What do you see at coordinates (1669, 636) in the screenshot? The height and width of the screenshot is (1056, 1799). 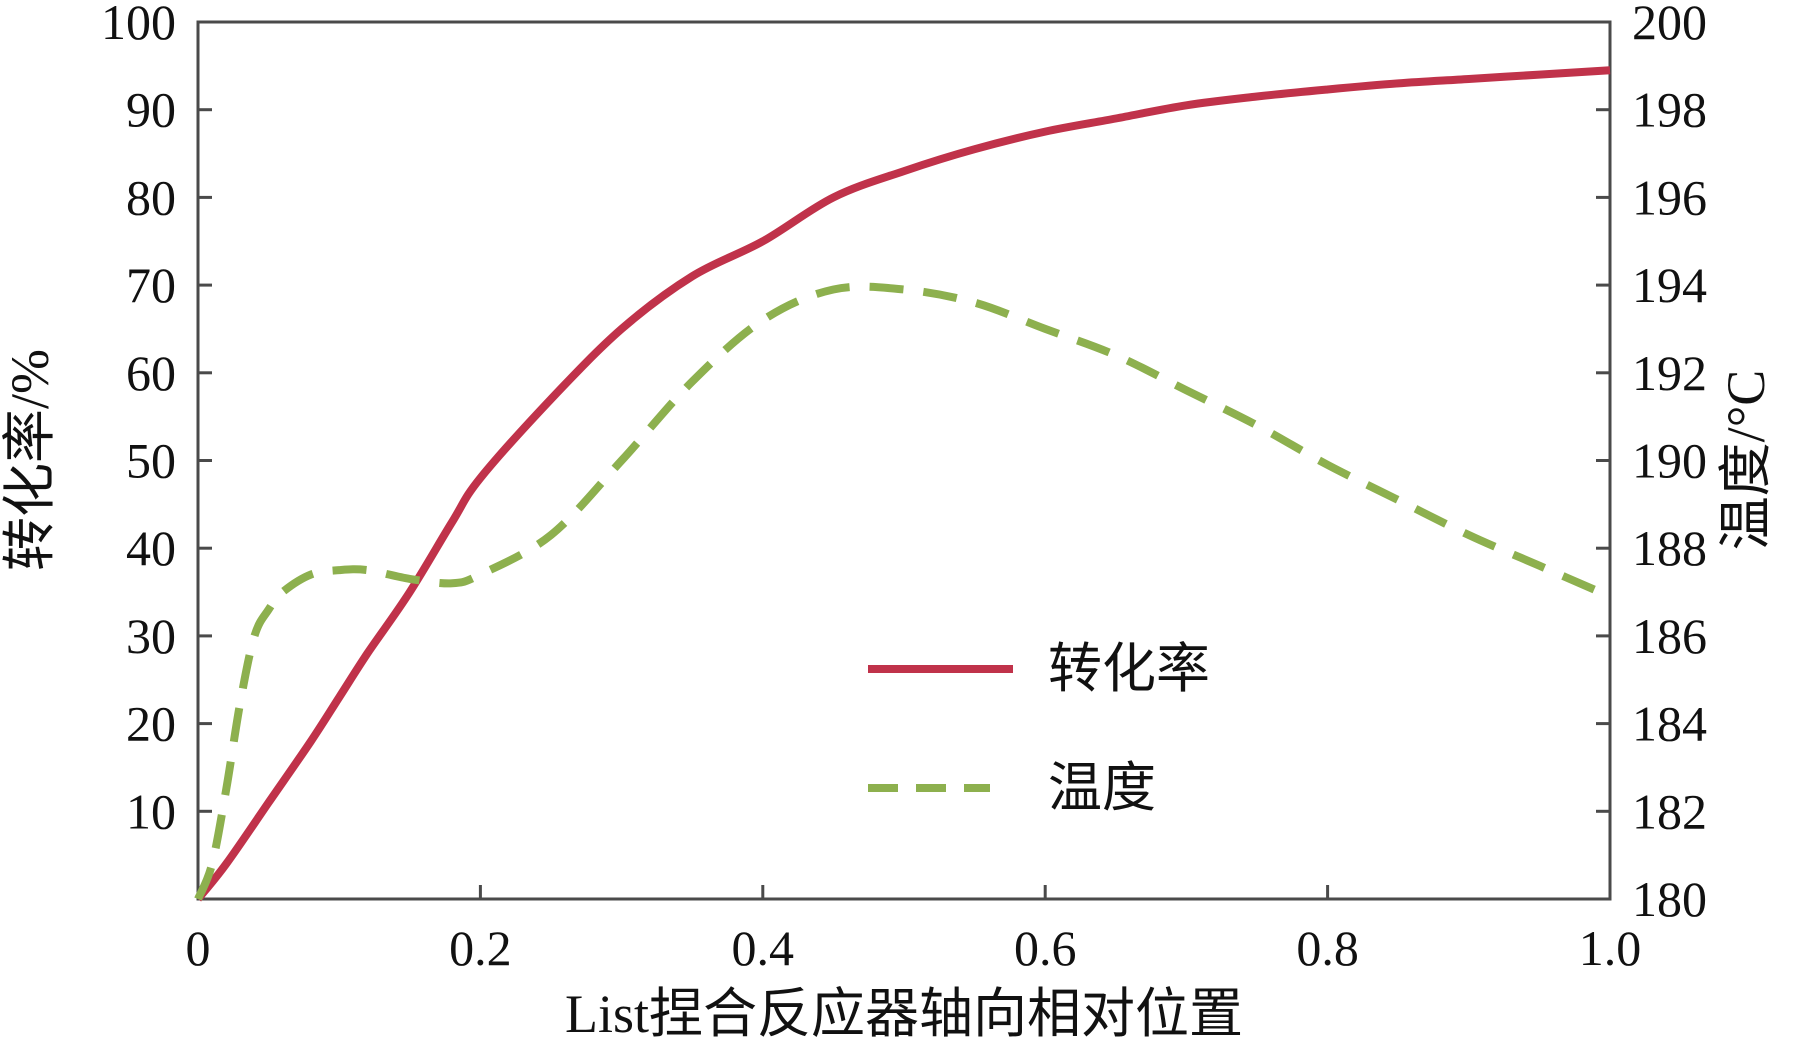 I see `right-y-tick-label: 186` at bounding box center [1669, 636].